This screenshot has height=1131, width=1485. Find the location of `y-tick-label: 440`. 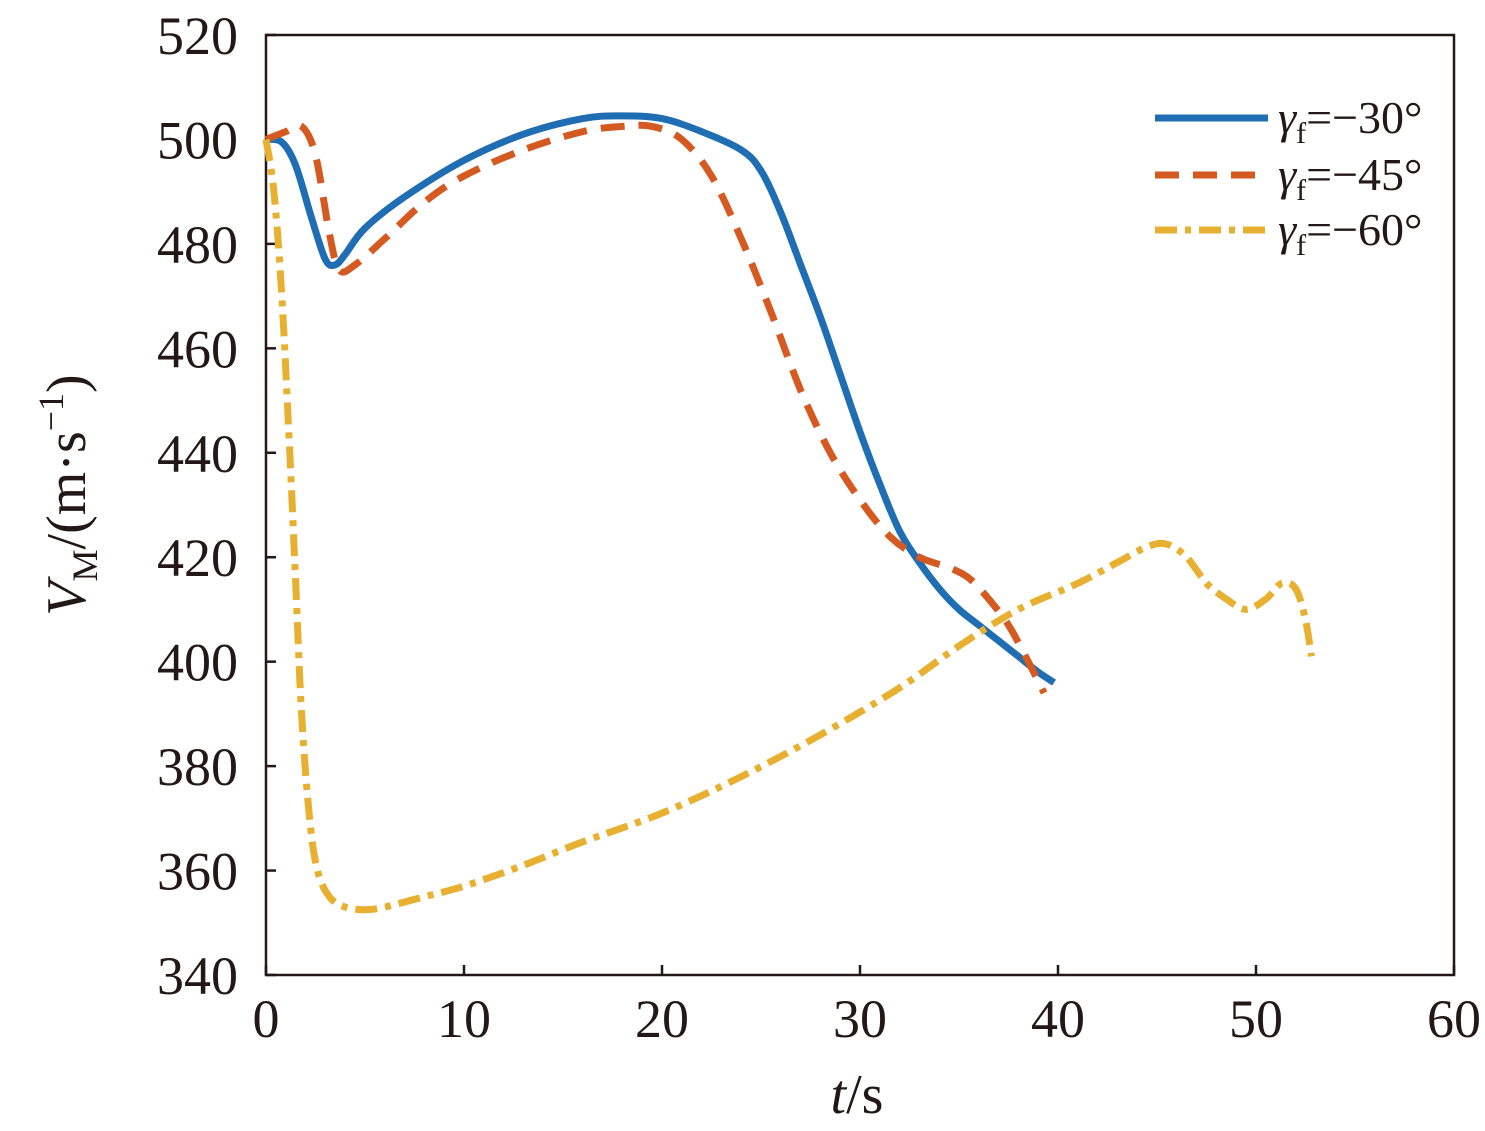

y-tick-label: 440 is located at coordinates (197, 454).